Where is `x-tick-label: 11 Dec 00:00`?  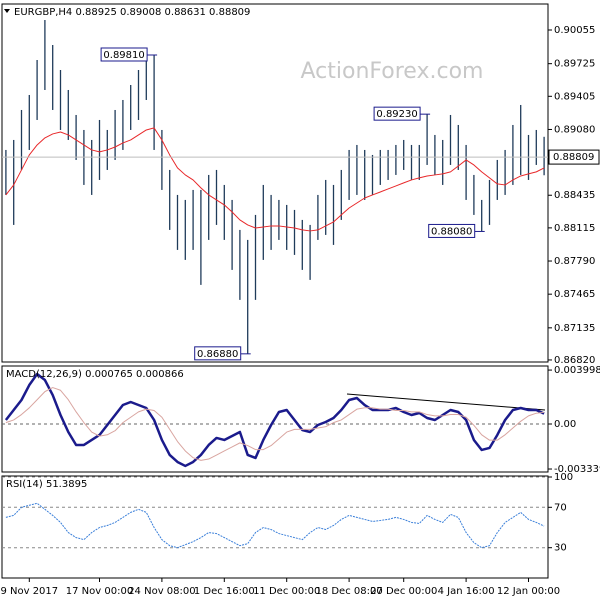 x-tick-label: 11 Dec 00:00 is located at coordinates (286, 591).